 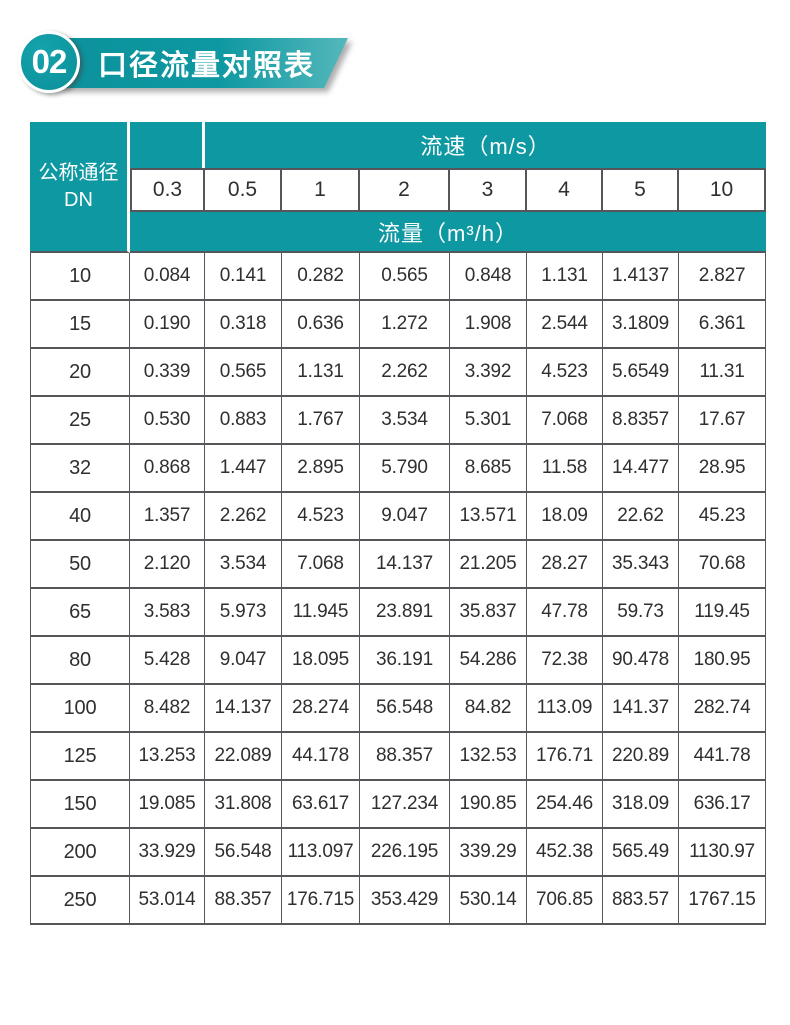 What do you see at coordinates (167, 613) in the screenshot?
I see `flow-value-cell: 3.583` at bounding box center [167, 613].